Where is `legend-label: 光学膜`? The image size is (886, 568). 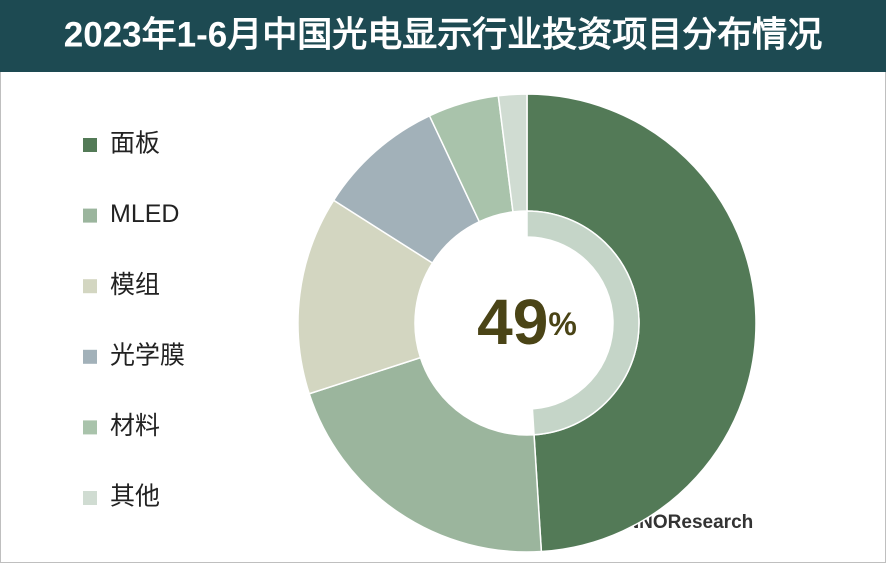 legend-label: 光学膜 is located at coordinates (147, 355).